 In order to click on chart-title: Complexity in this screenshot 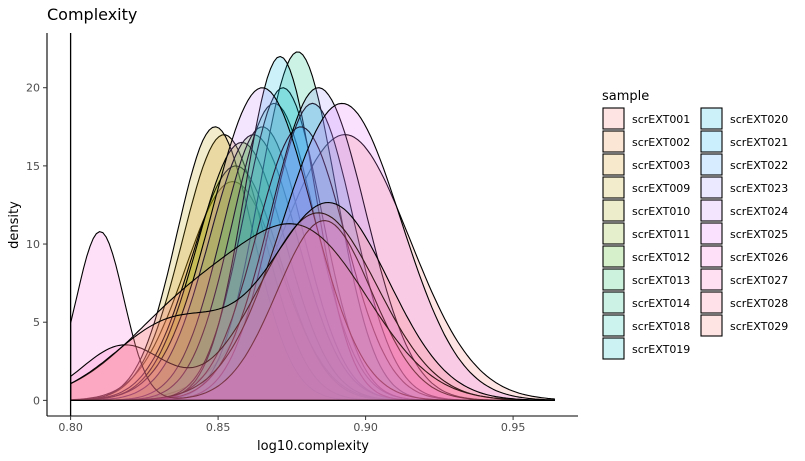, I will do `click(92, 14)`.